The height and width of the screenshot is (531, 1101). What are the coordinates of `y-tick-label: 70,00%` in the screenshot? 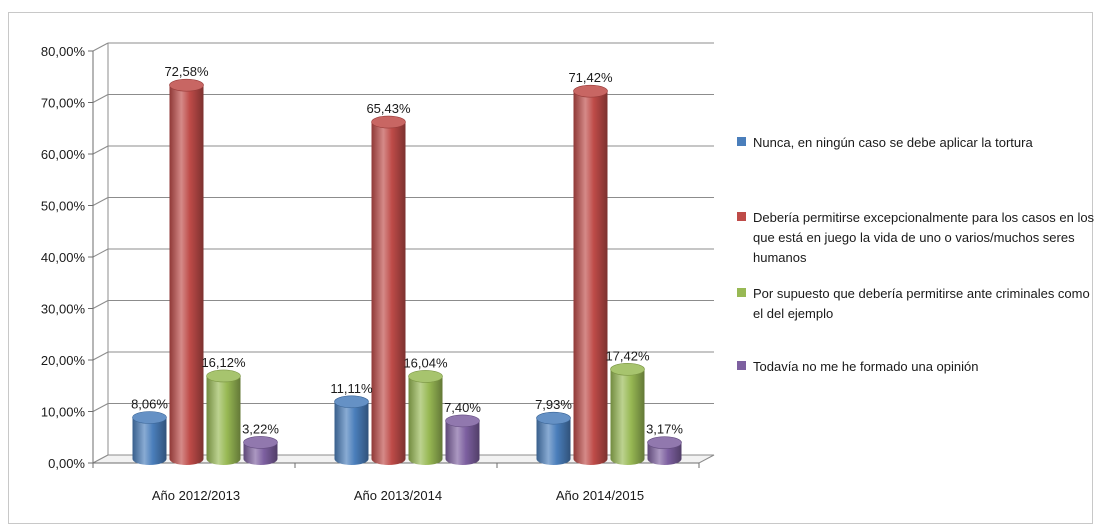 It's located at (63, 103).